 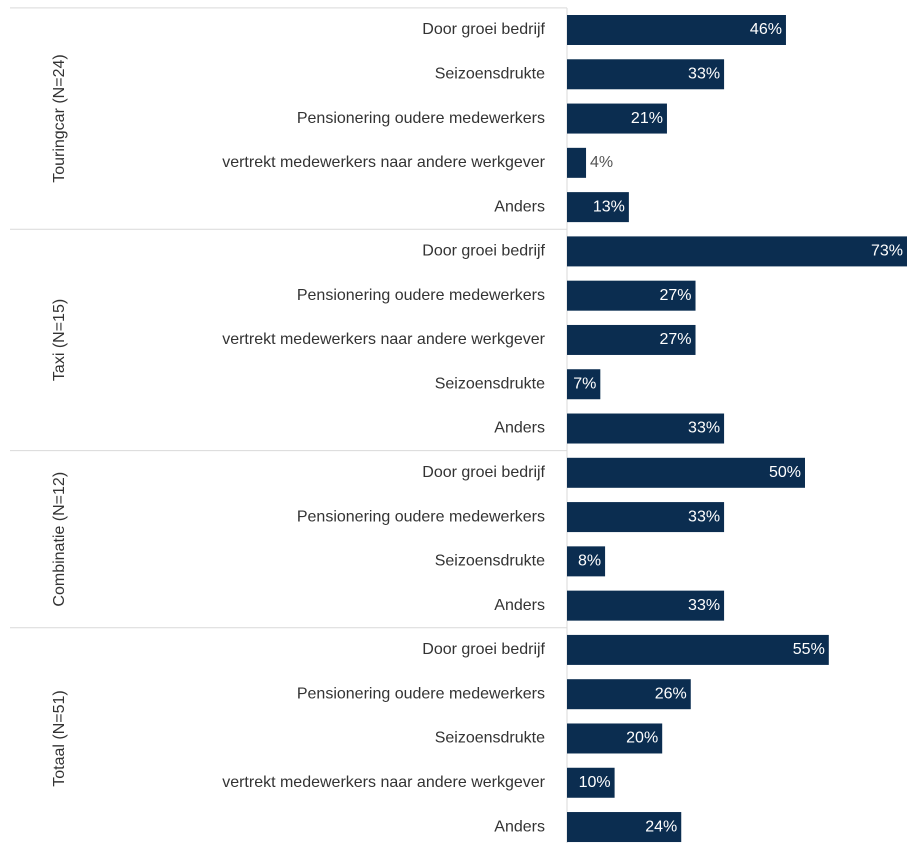 I want to click on group-label: Taxi (N=15), so click(x=59, y=340).